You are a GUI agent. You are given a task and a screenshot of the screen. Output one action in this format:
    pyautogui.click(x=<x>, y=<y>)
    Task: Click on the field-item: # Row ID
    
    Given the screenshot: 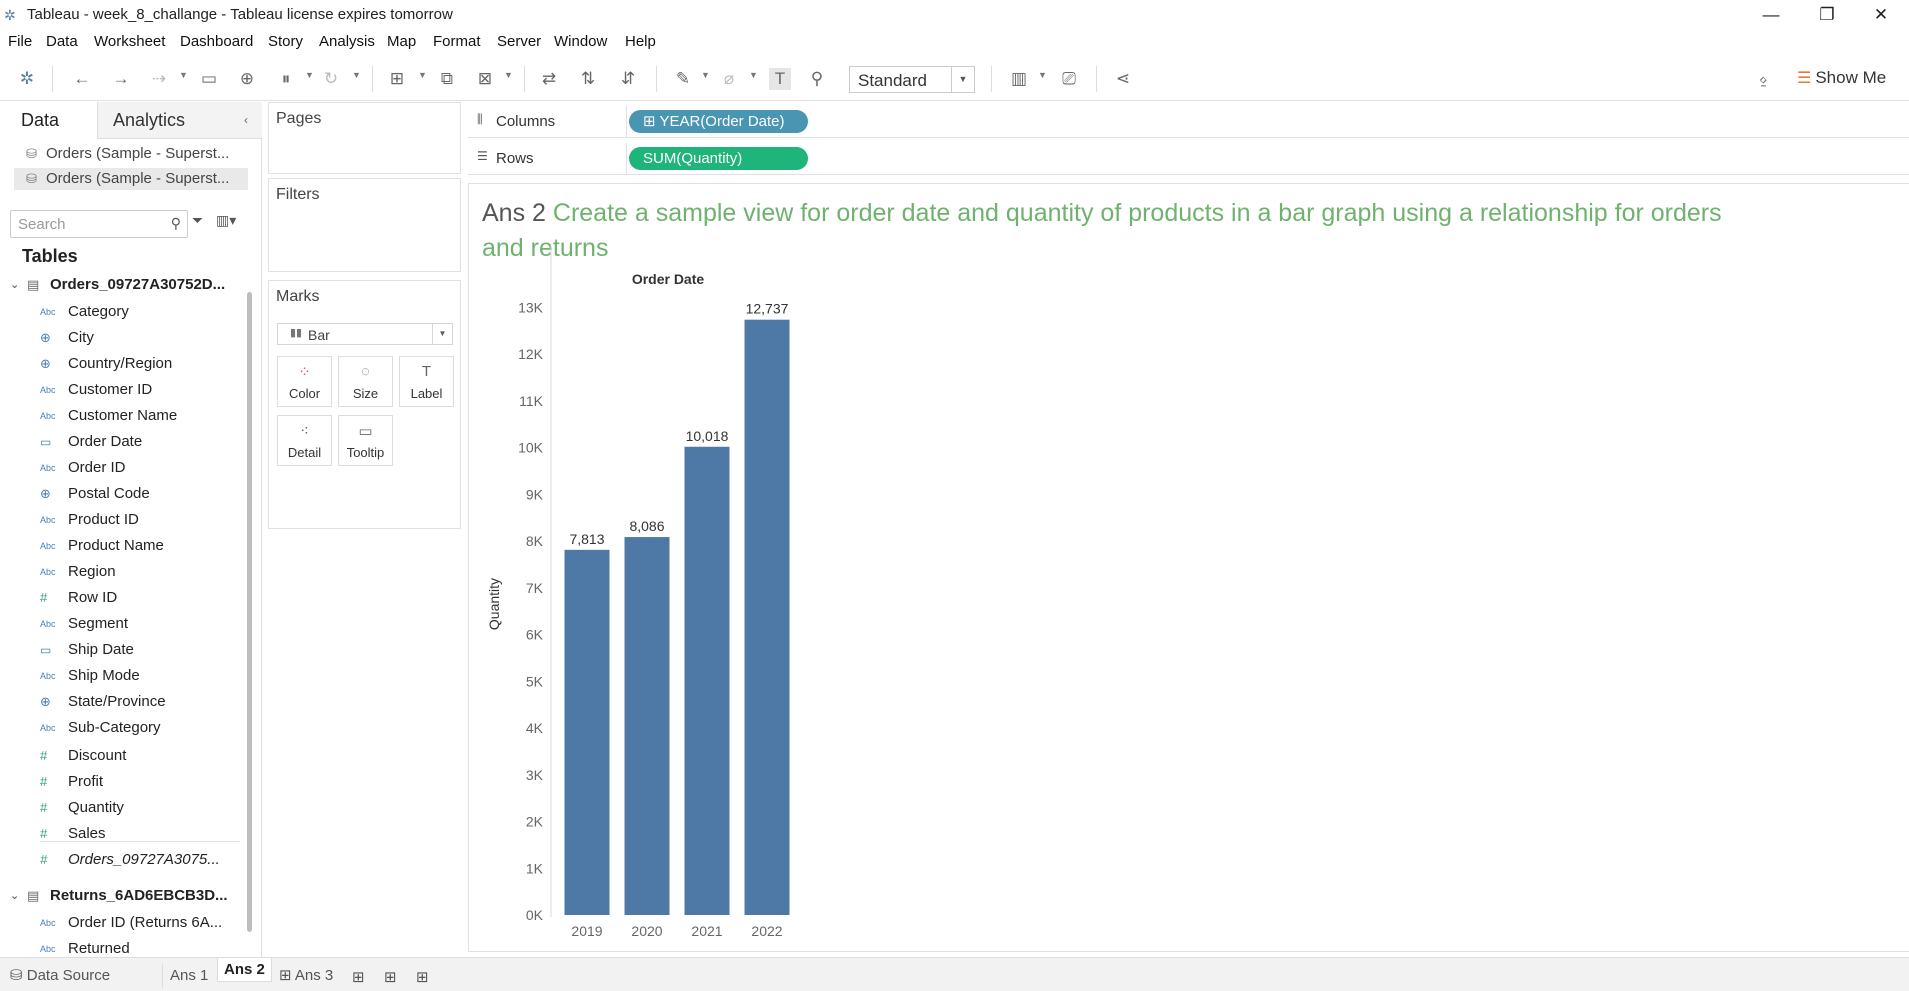 What is the action you would take?
    pyautogui.click(x=140, y=598)
    